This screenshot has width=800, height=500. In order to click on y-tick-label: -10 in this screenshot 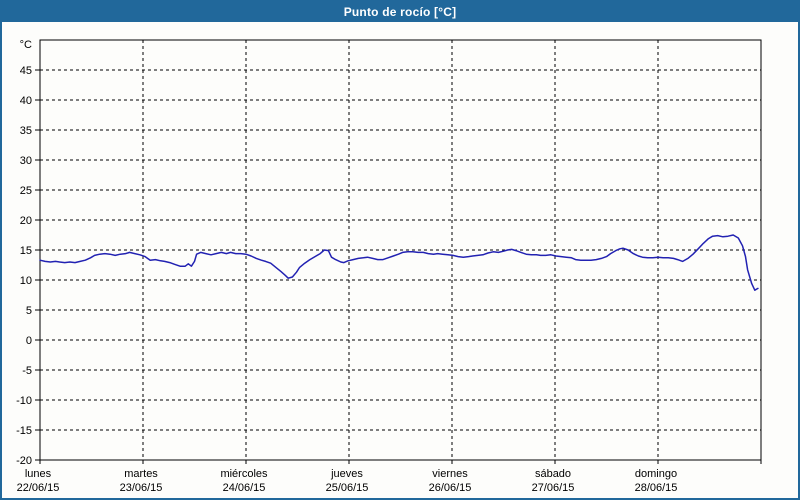, I will do `click(24, 401)`.